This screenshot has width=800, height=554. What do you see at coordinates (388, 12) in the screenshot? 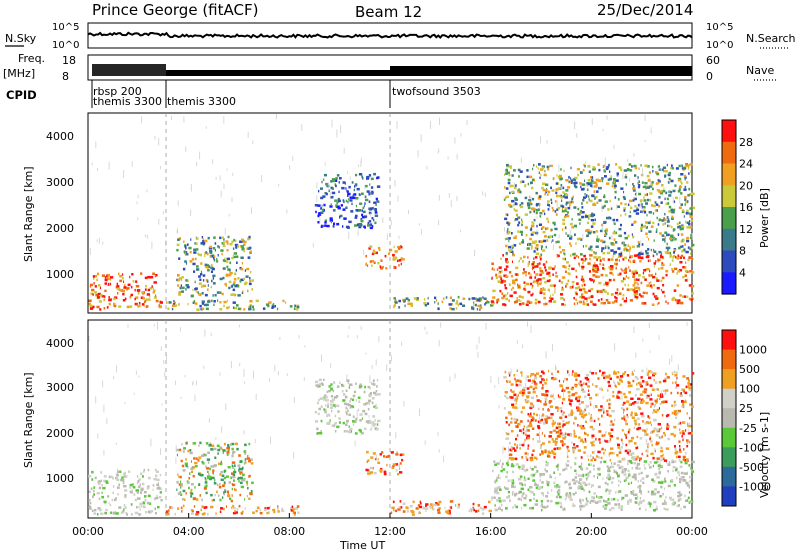
I see `beam-title: Beam 12` at bounding box center [388, 12].